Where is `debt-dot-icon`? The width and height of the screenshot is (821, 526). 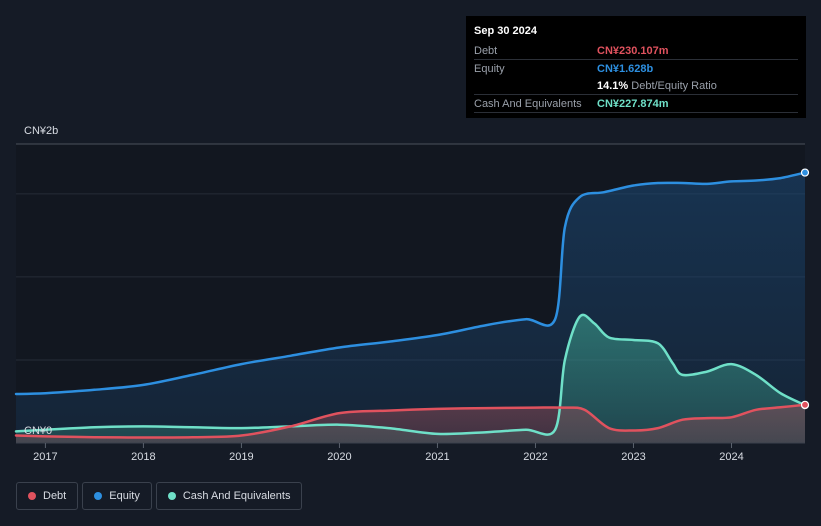
debt-dot-icon is located at coordinates (32, 496).